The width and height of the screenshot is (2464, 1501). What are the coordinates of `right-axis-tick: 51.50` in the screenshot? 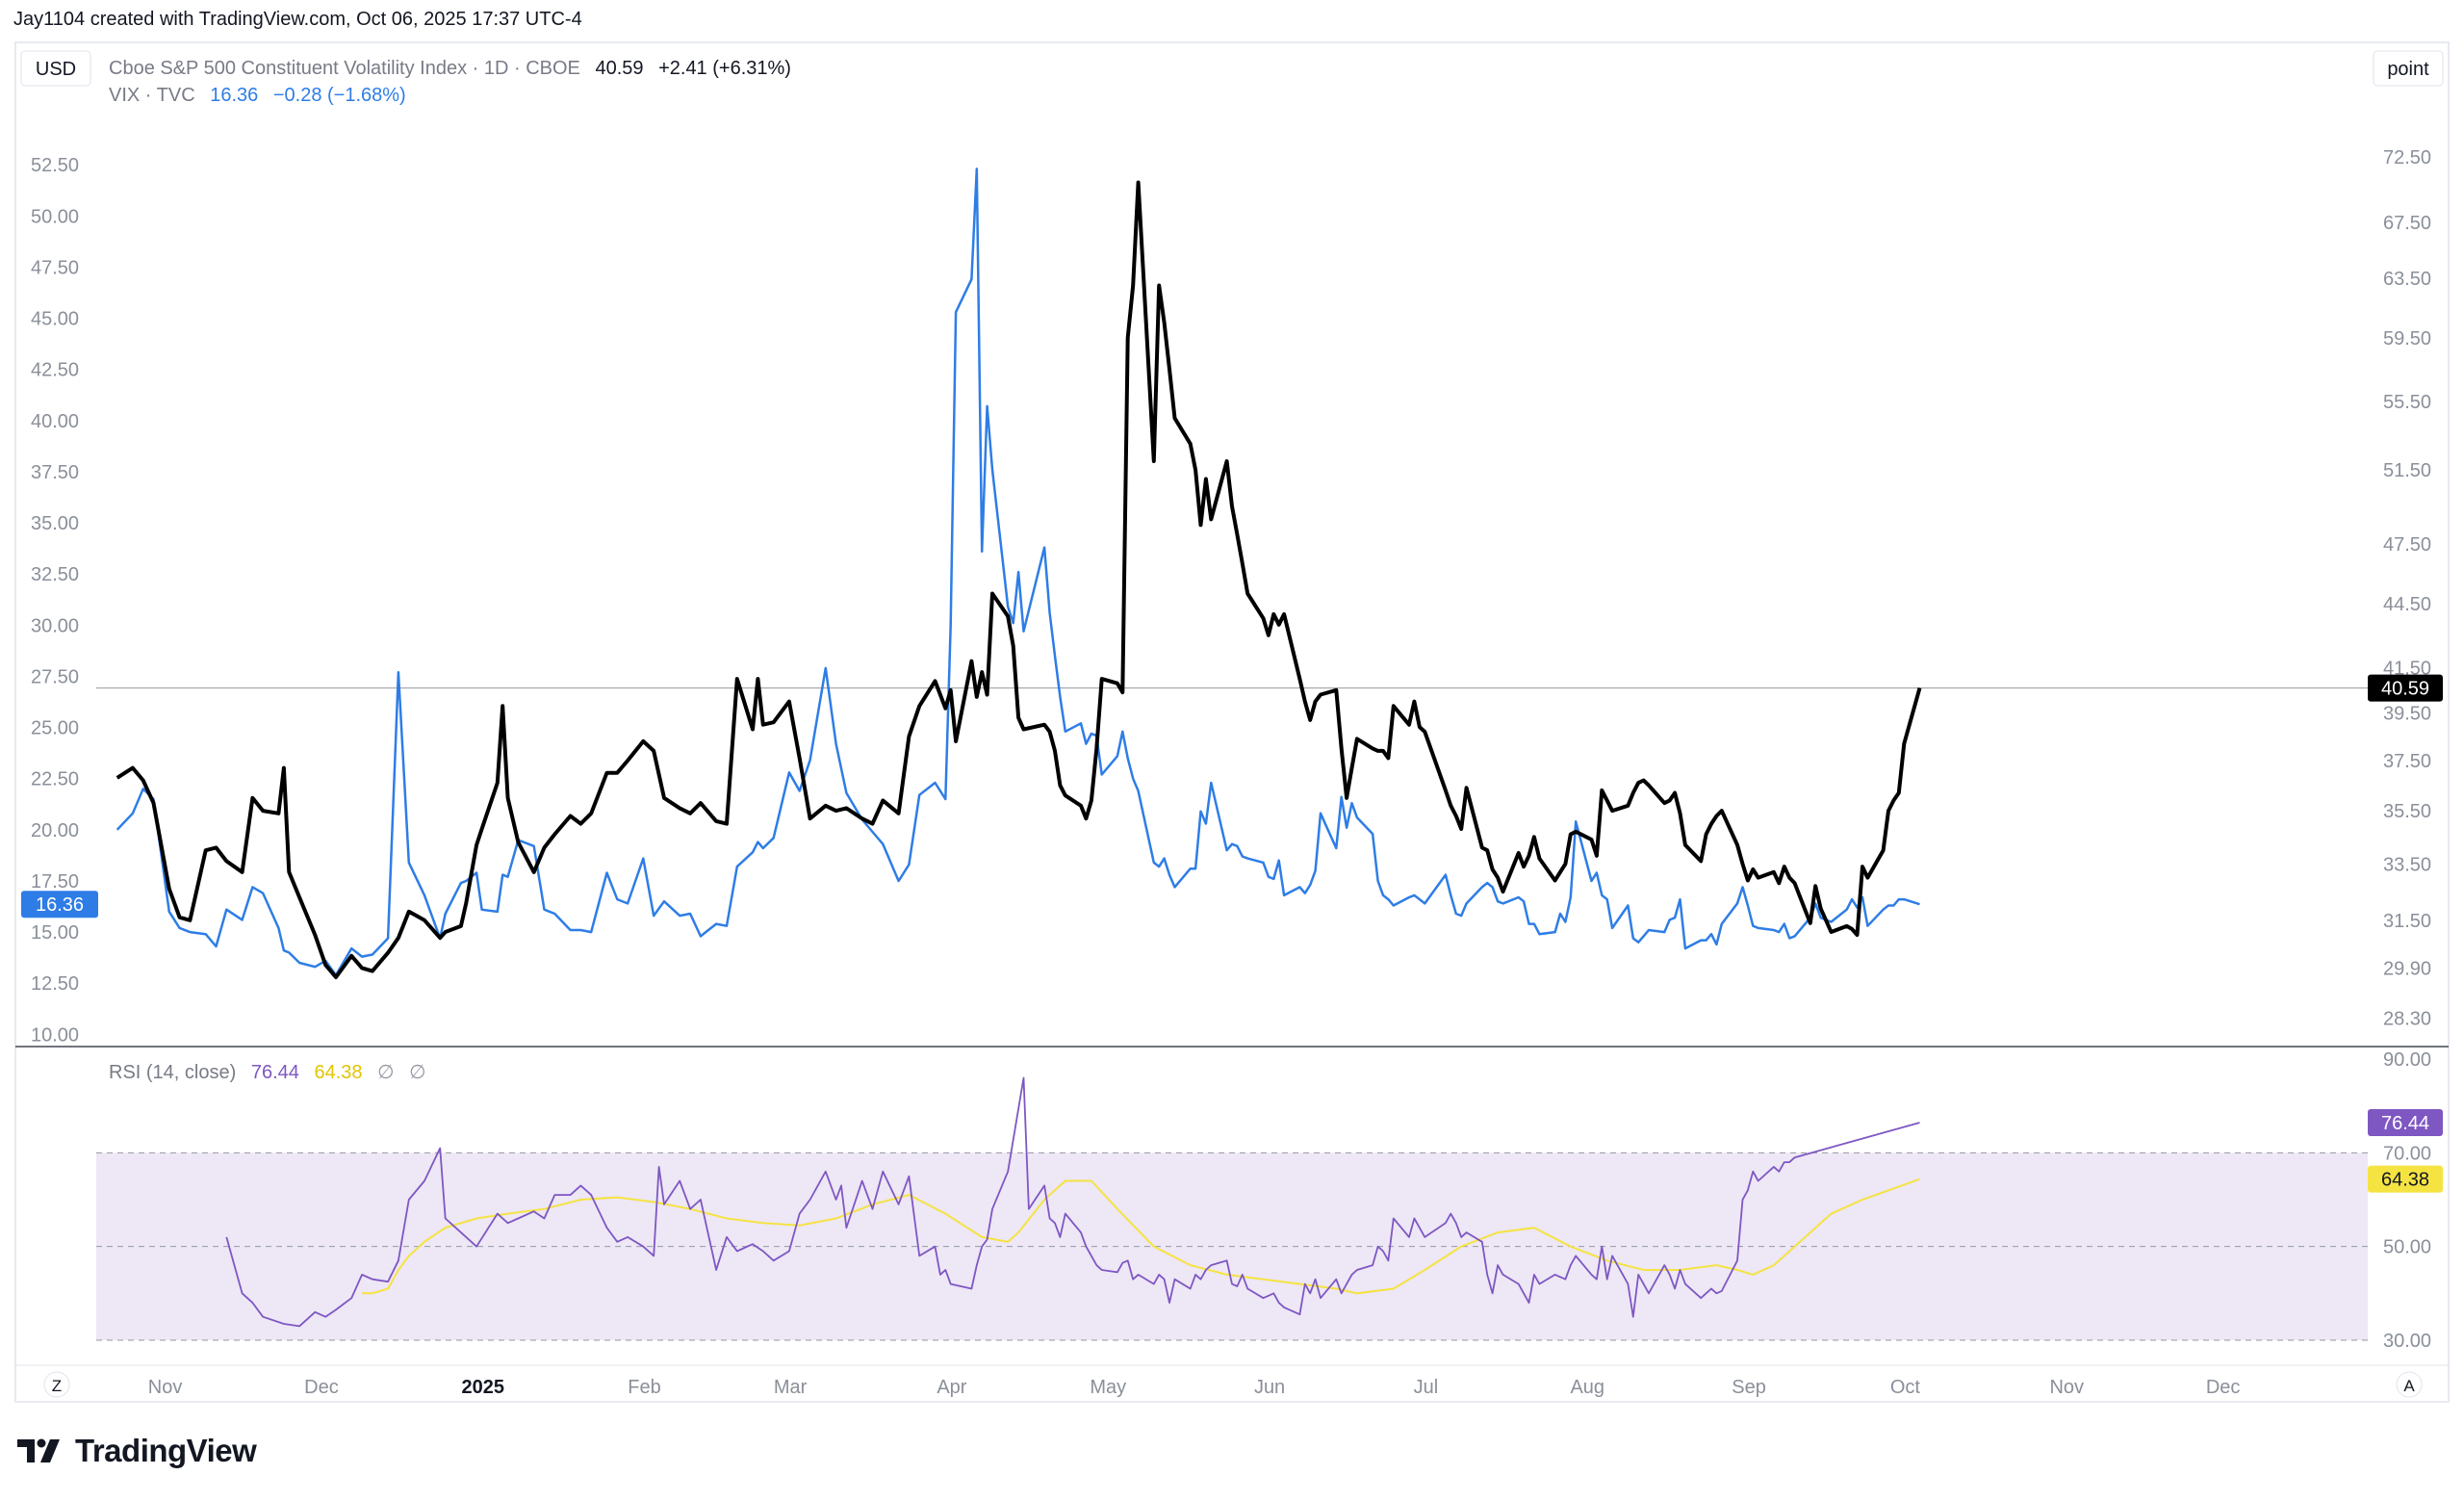 It's located at (2407, 470).